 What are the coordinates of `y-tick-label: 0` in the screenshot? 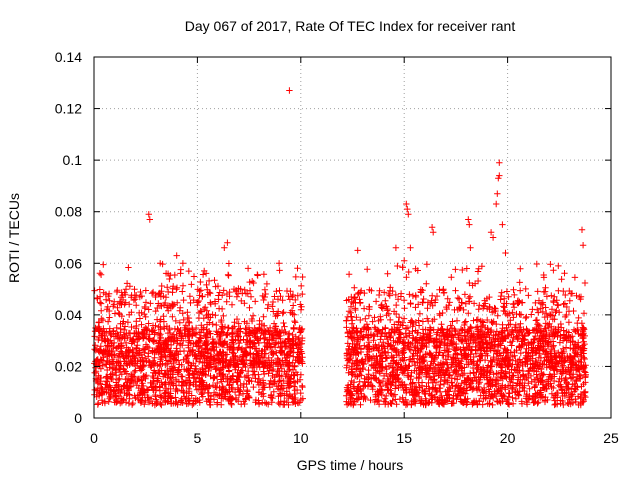 It's located at (78, 418).